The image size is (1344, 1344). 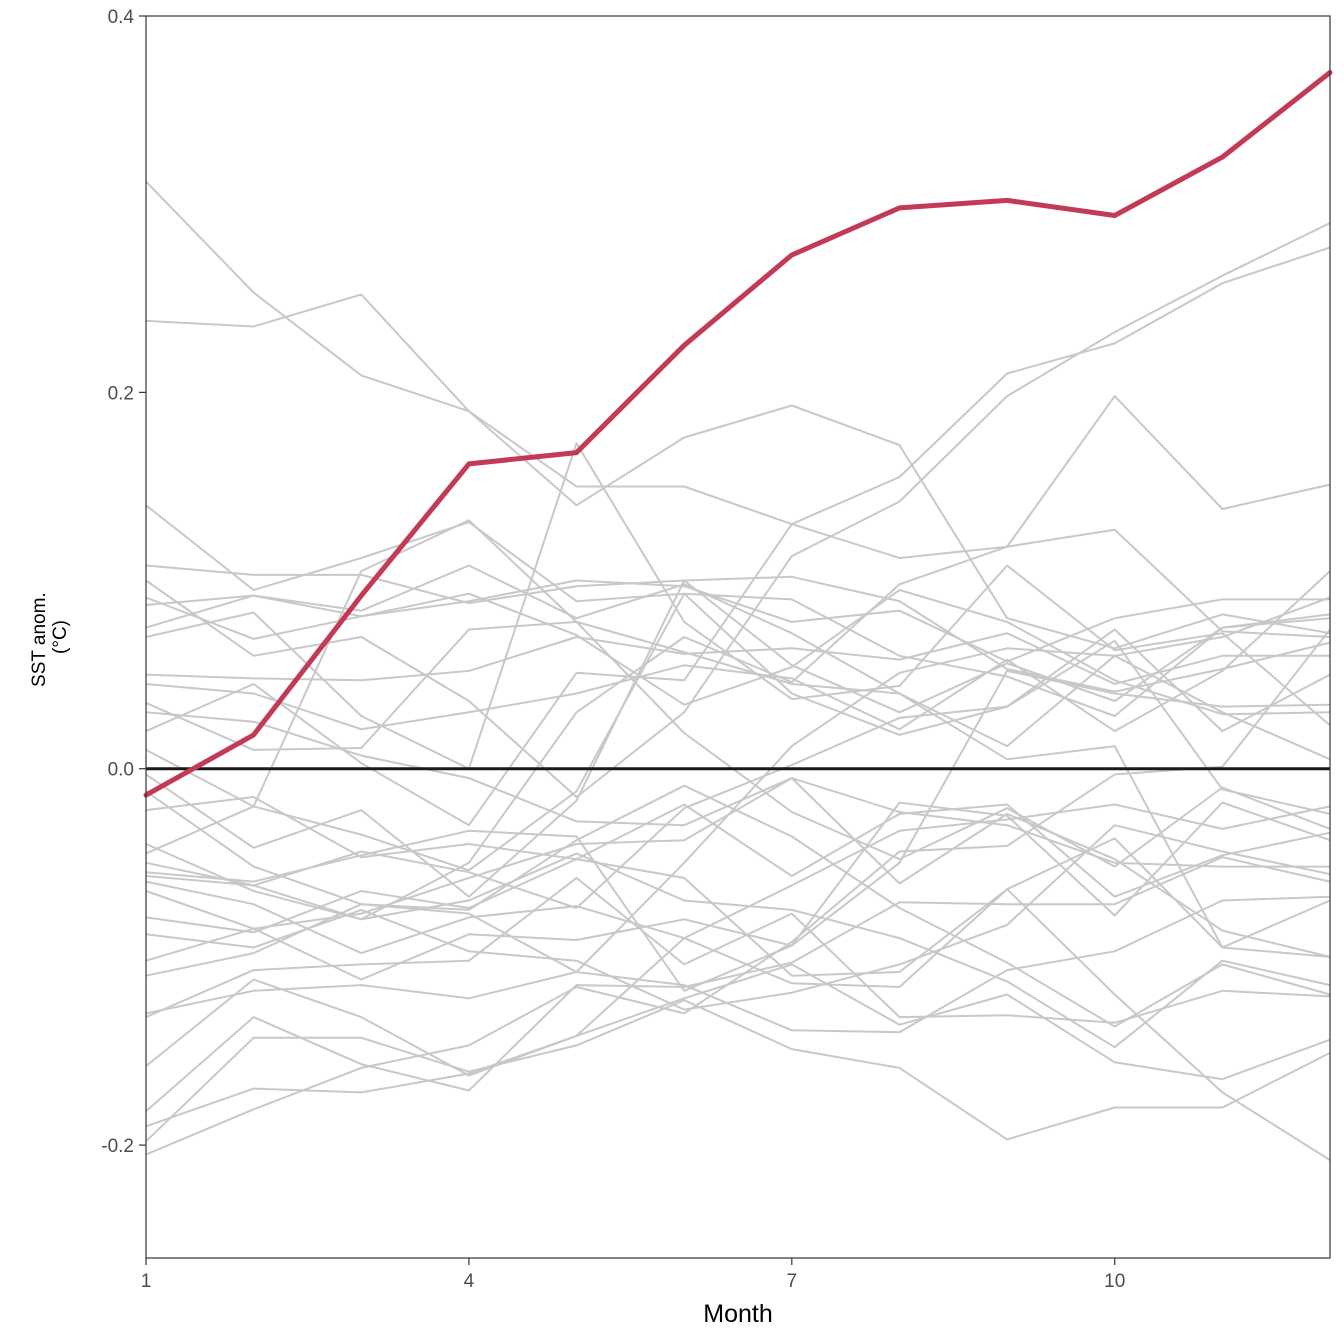 What do you see at coordinates (737, 1314) in the screenshot?
I see `x-axis-title: Month` at bounding box center [737, 1314].